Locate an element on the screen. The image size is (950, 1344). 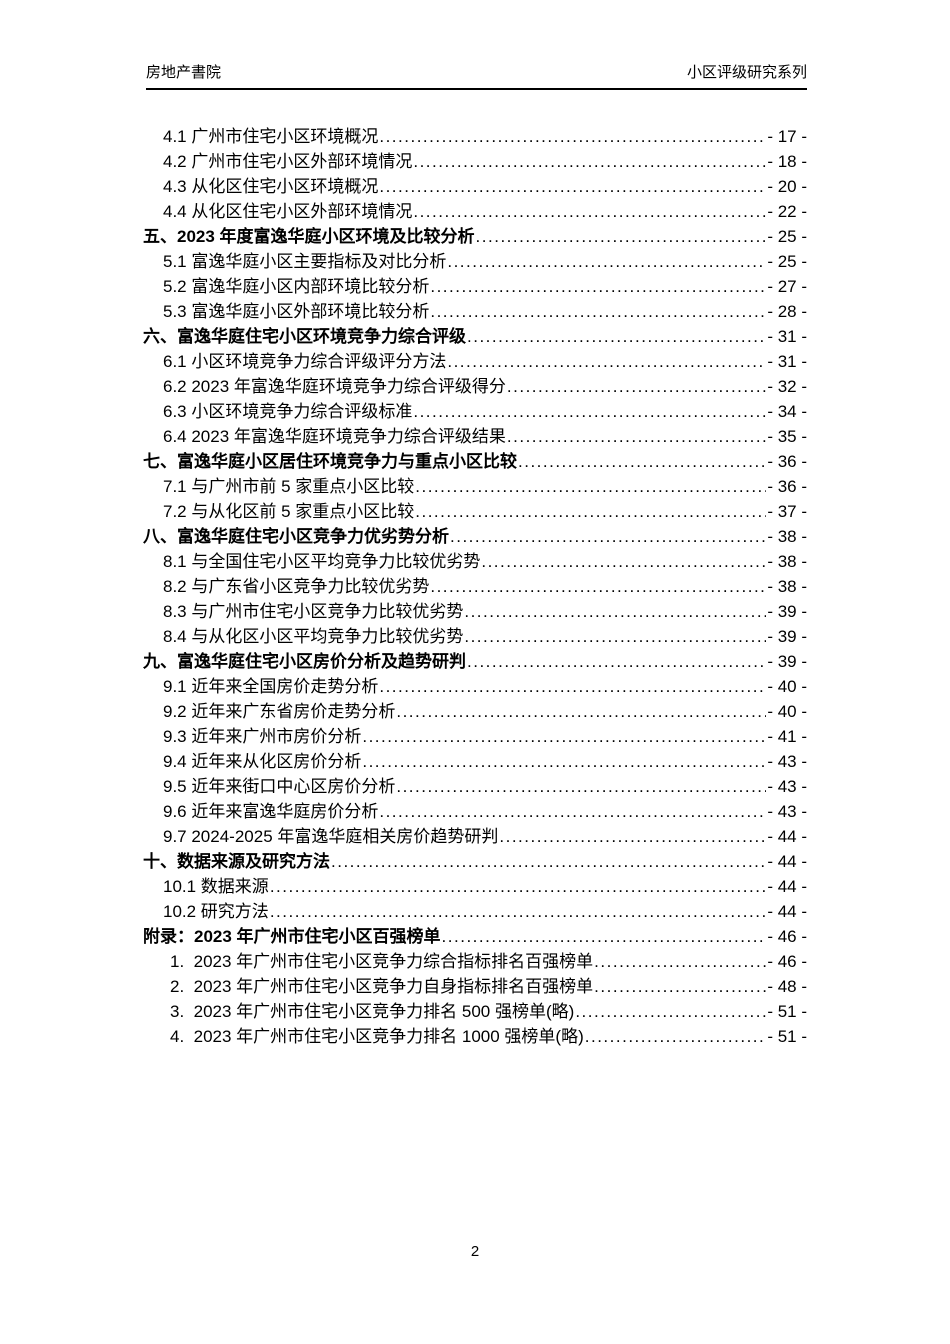
toc-entry: 9.2 近年来广东省房价走势分析 - 40 - is located at coordinates (475, 711).